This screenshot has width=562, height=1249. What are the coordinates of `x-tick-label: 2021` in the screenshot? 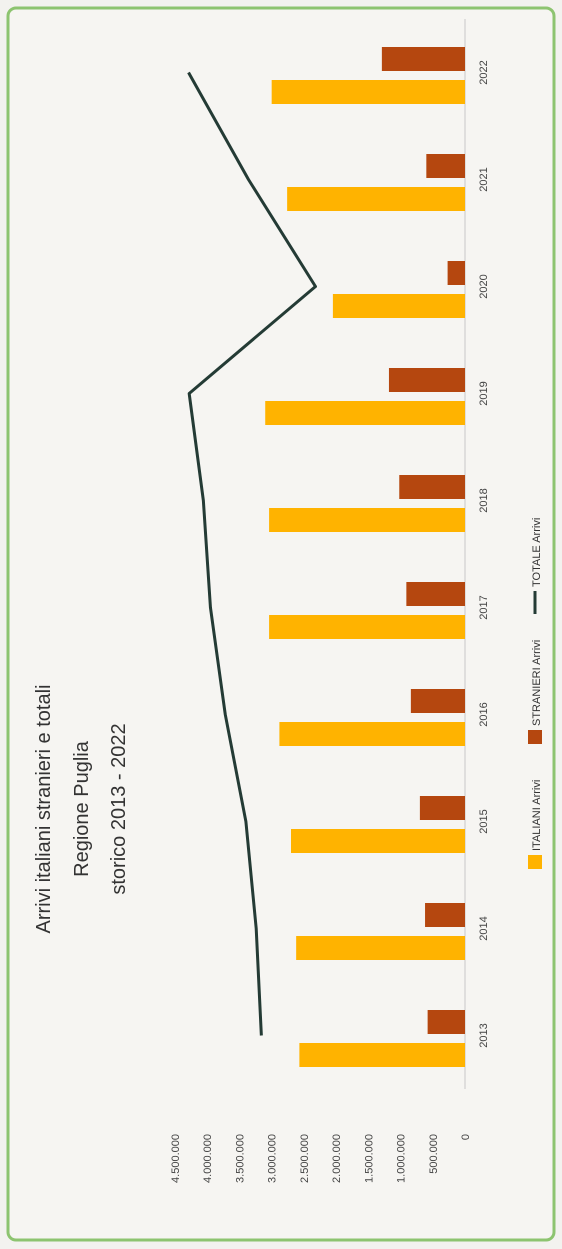 It's located at (484, 179).